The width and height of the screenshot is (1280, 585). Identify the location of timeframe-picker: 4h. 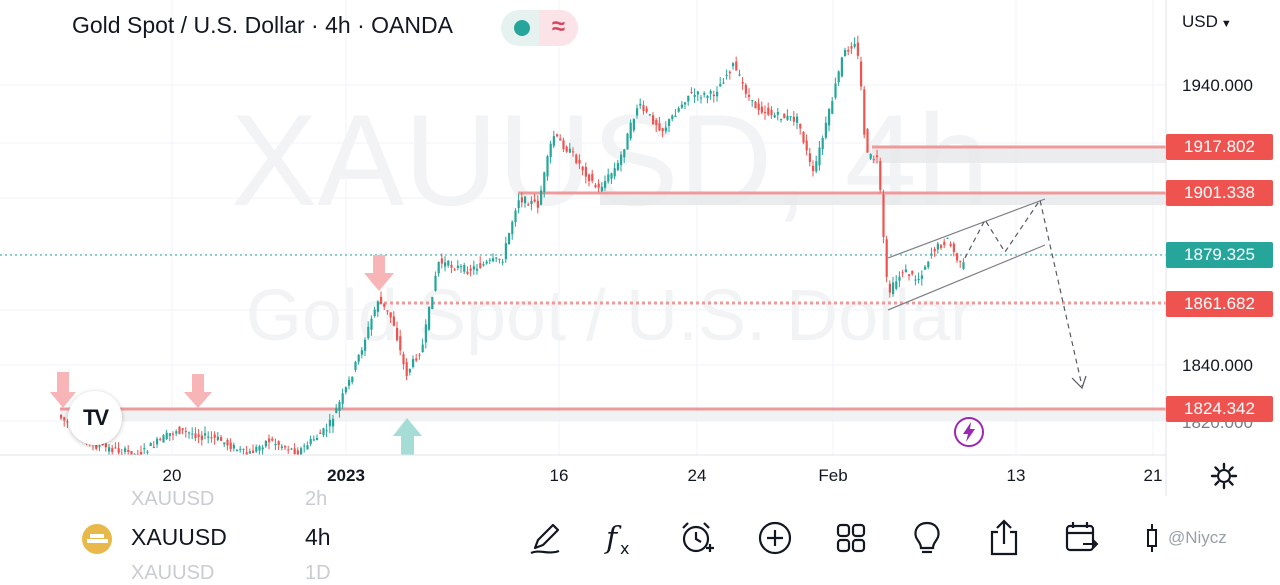
(318, 537).